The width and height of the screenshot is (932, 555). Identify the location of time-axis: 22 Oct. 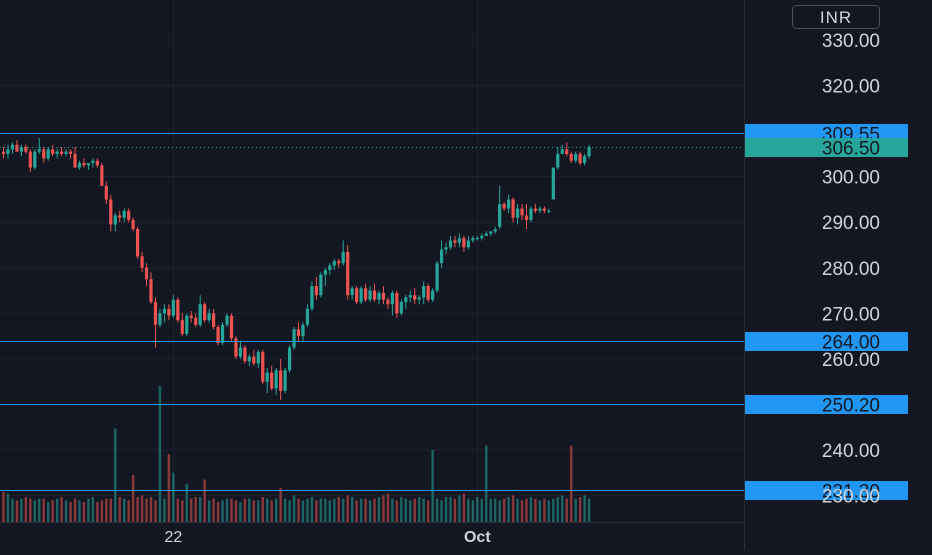
(327, 537).